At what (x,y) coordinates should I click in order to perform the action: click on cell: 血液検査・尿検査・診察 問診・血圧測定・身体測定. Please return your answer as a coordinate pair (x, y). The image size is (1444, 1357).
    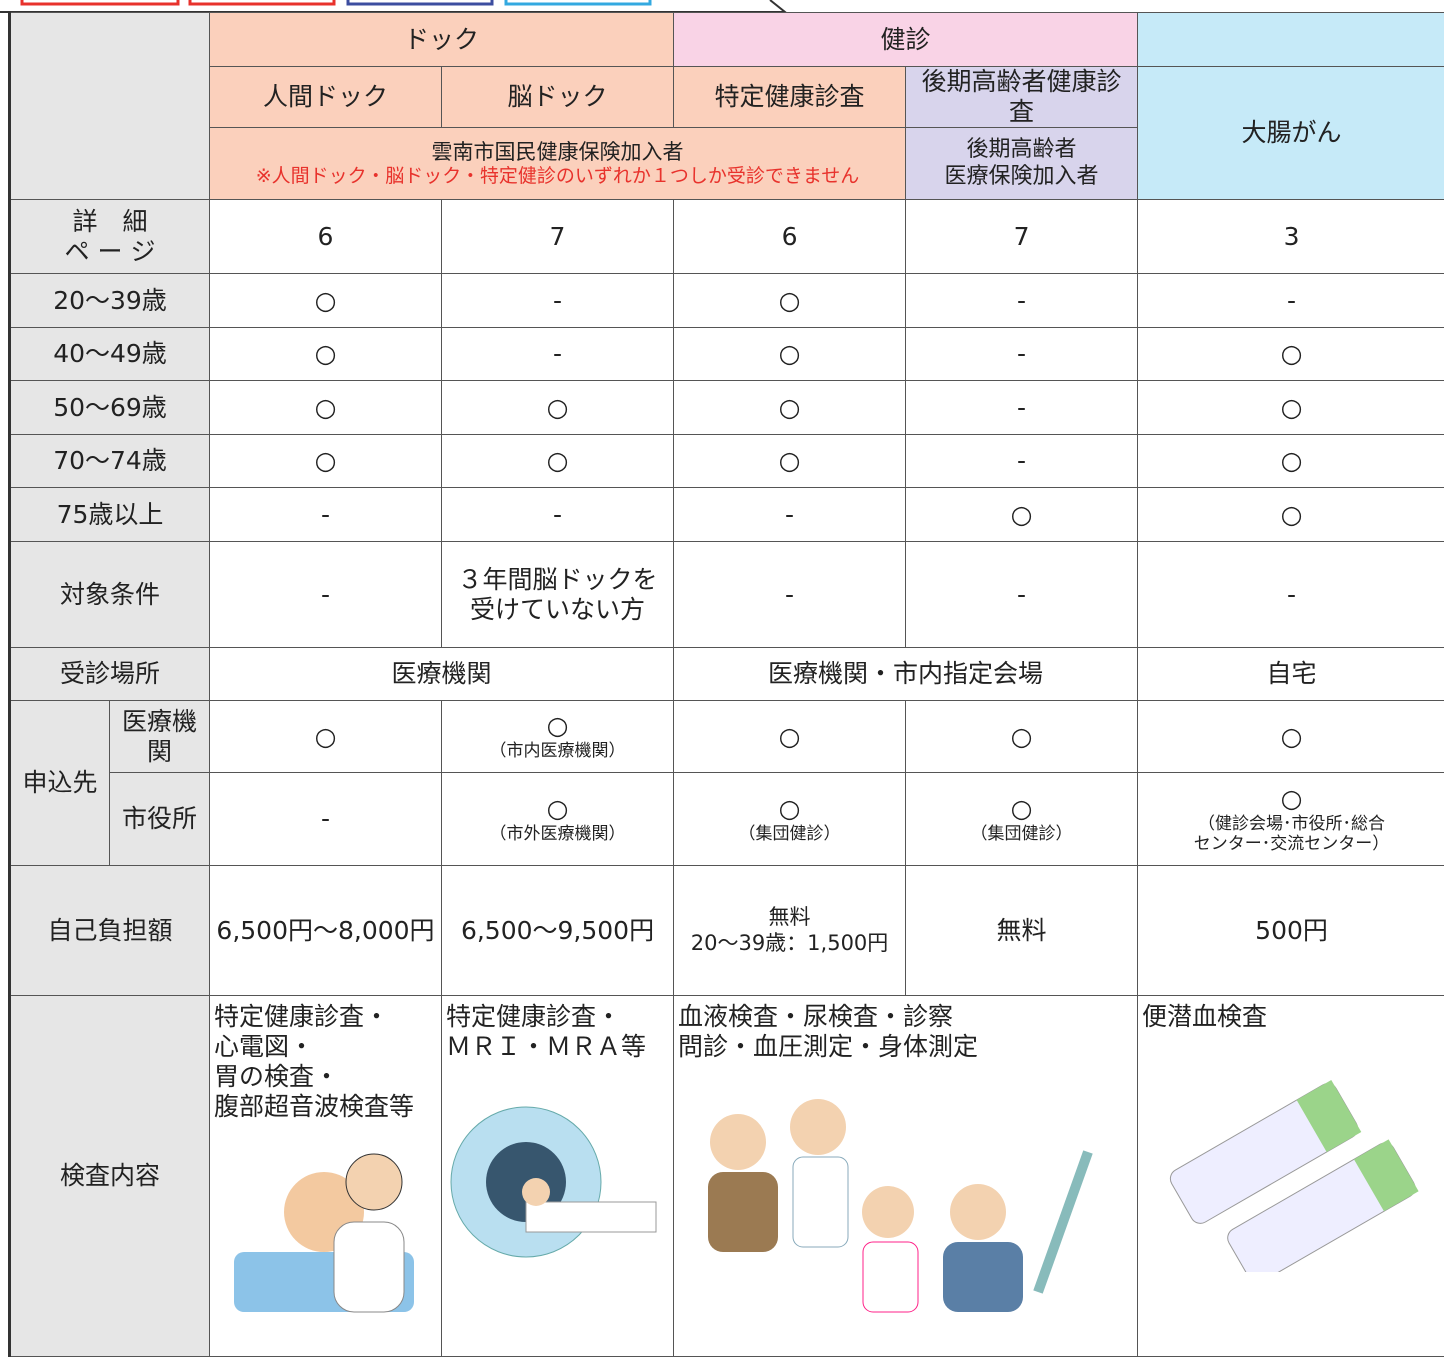
    Looking at the image, I should click on (906, 1176).